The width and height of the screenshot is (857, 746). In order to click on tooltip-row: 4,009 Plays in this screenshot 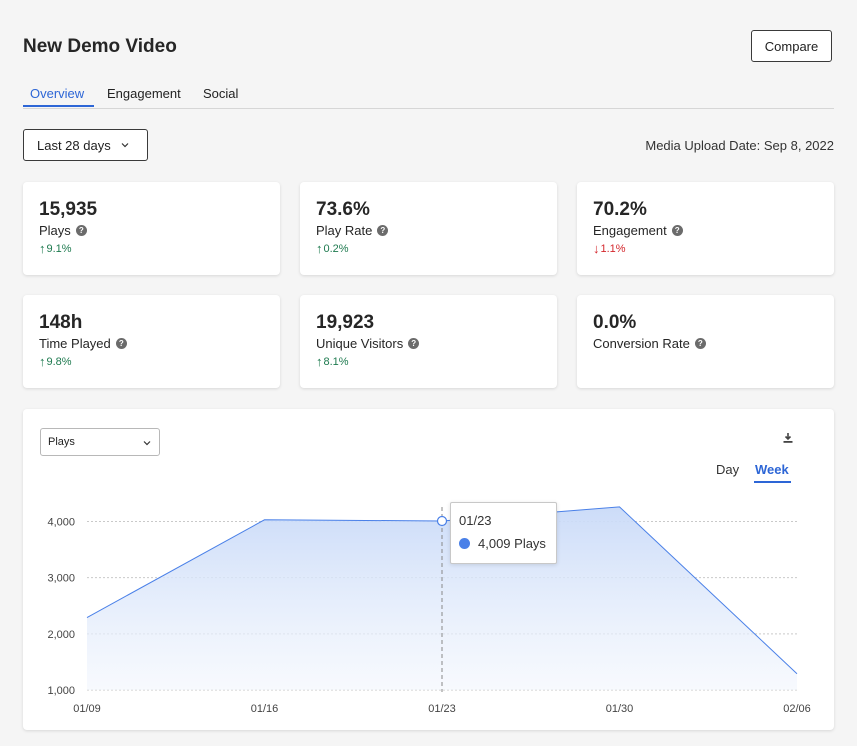, I will do `click(503, 543)`.